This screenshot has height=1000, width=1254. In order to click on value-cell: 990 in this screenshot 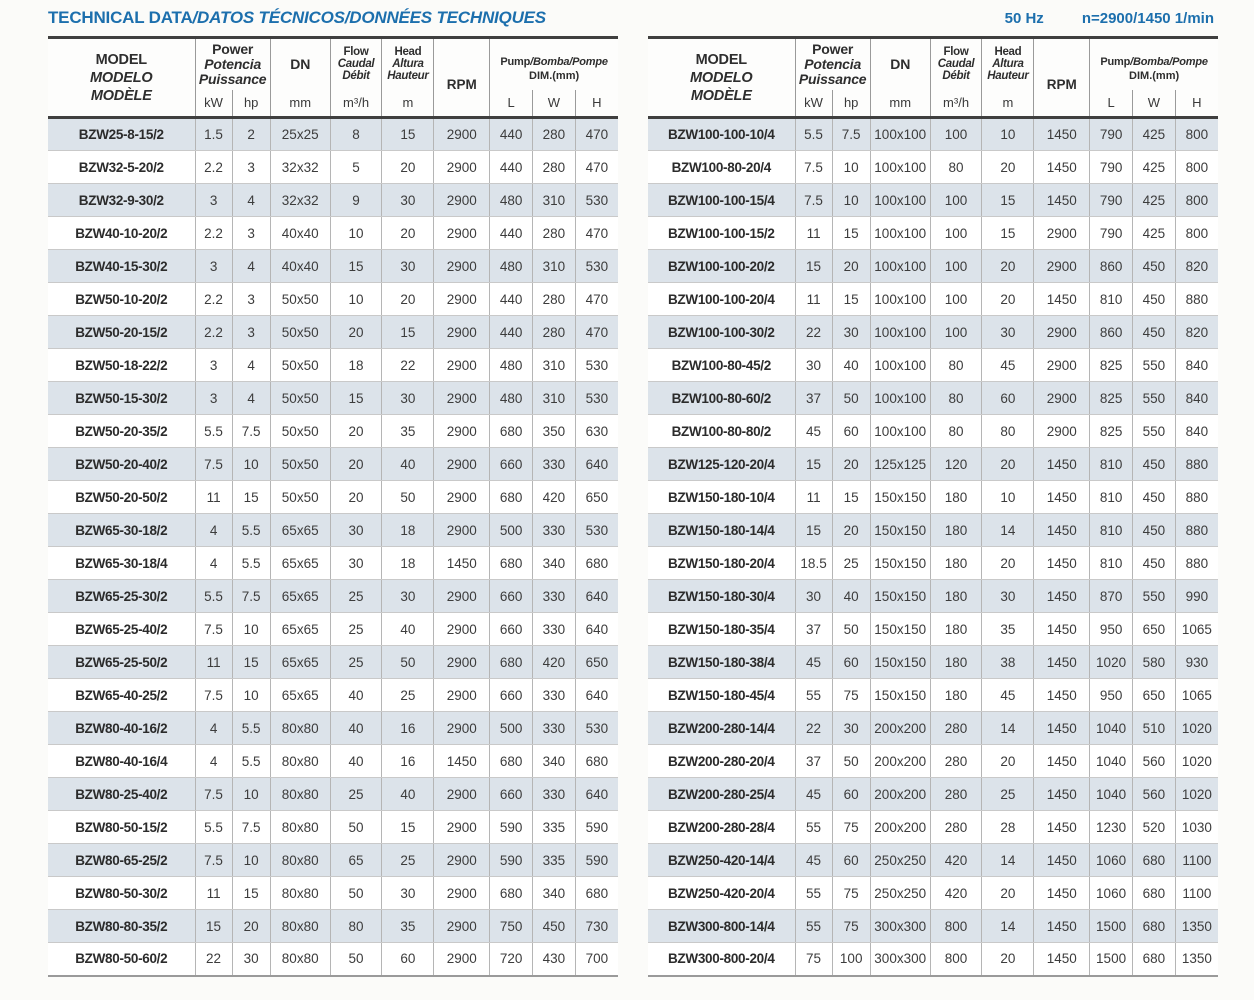, I will do `click(1196, 596)`.